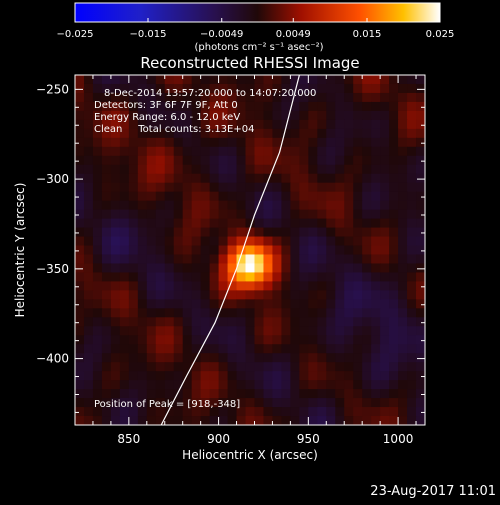 The width and height of the screenshot is (500, 505). What do you see at coordinates (174, 129) in the screenshot?
I see `annotation-clean-counts: Clean Total counts: 3.13E+04` at bounding box center [174, 129].